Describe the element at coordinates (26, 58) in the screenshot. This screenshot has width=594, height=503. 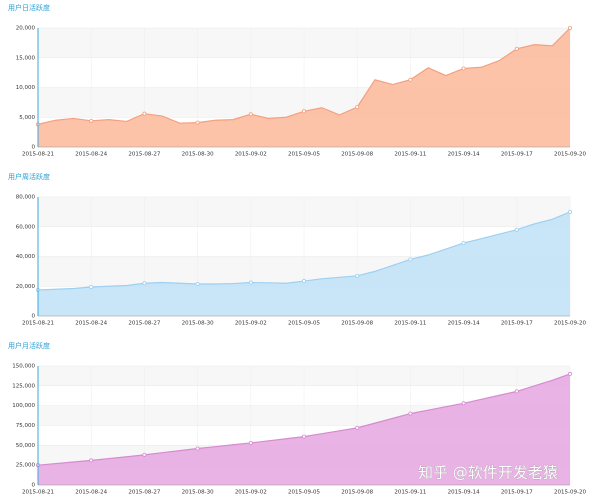
I see `y-tick-label: 15,000` at that location.